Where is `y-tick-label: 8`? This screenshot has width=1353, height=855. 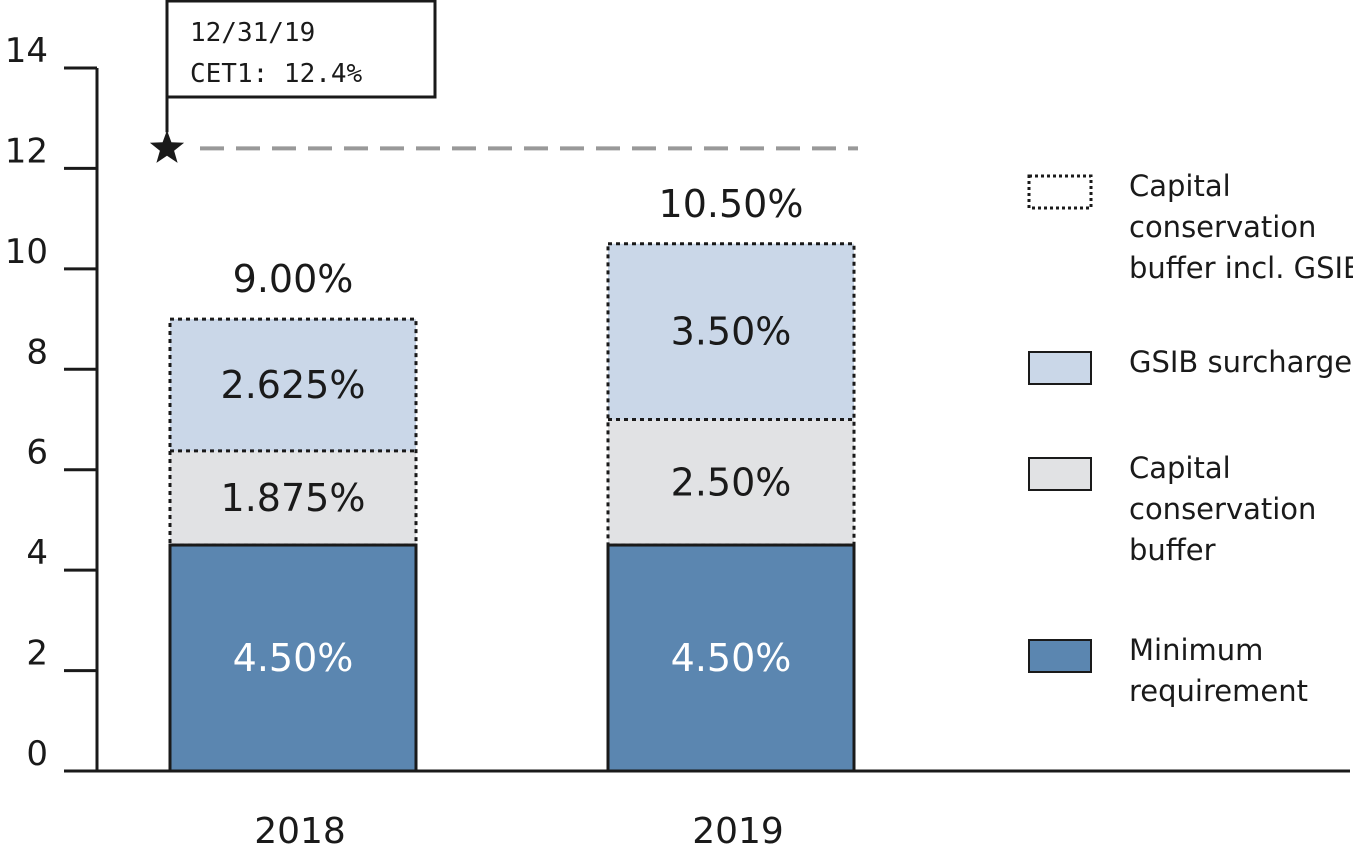 y-tick-label: 8 is located at coordinates (37, 352).